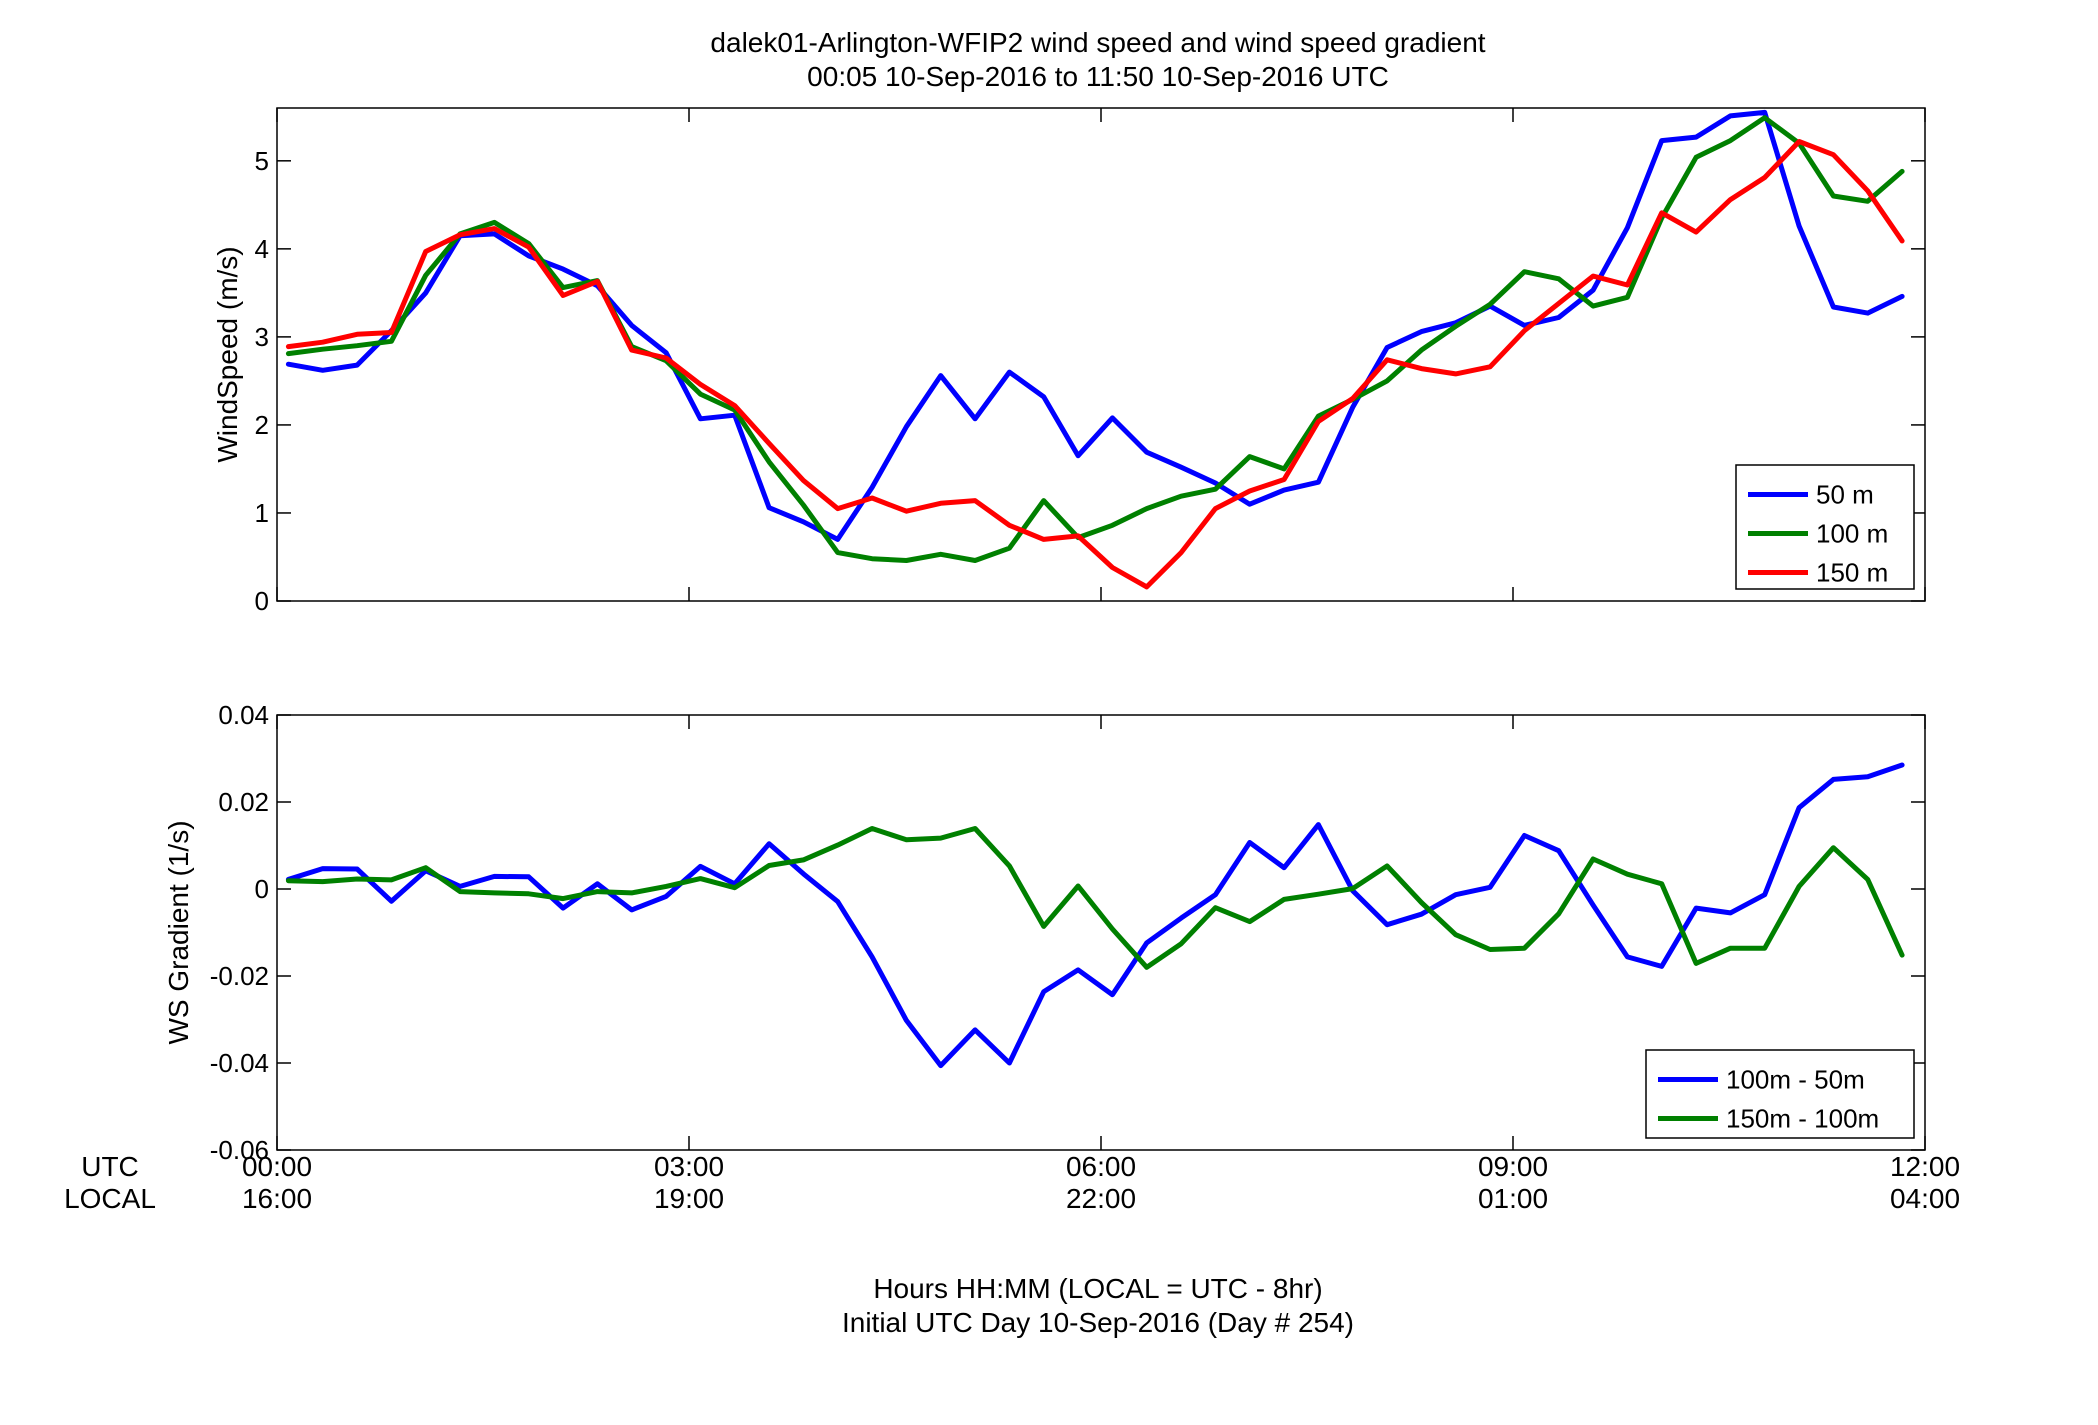 This screenshot has width=2098, height=1425. I want to click on utc-row-label: UTC, so click(110, 1166).